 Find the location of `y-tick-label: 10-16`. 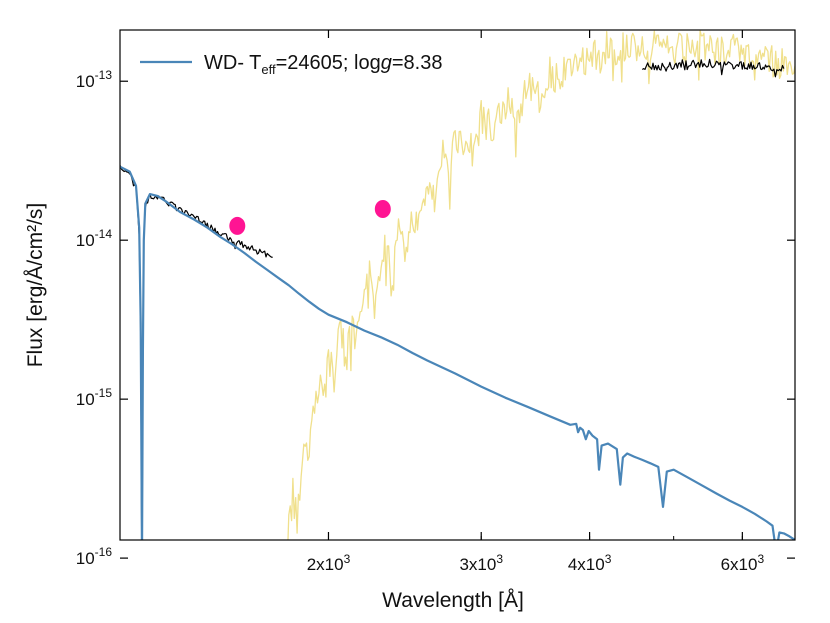

y-tick-label: 10-16 is located at coordinates (94, 556).